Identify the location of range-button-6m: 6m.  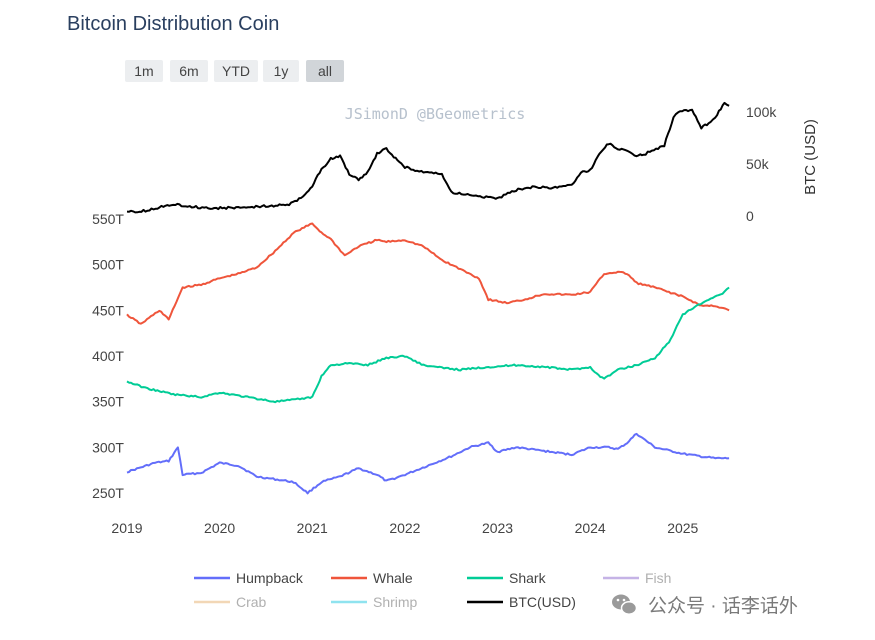
(189, 71).